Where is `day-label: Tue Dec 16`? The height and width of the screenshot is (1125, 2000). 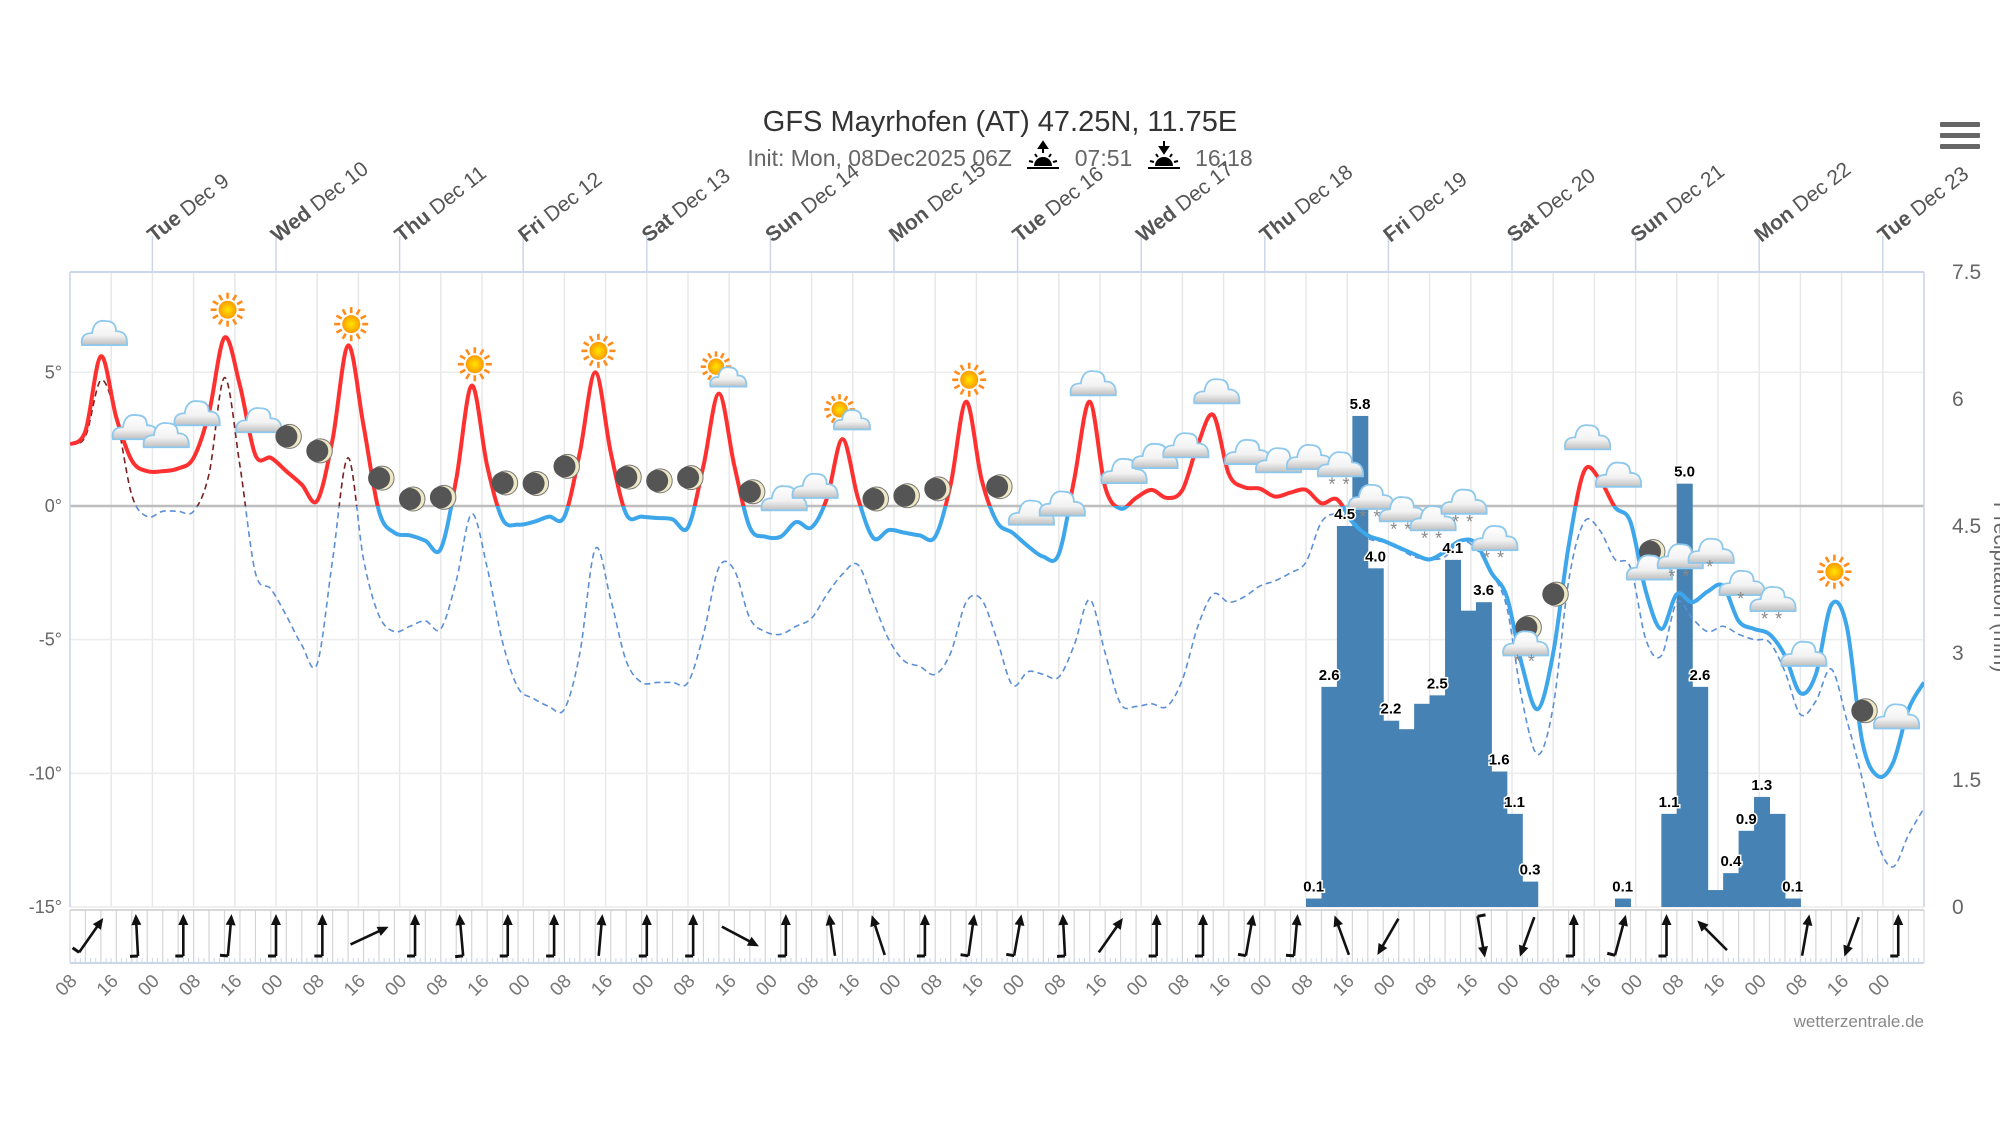 day-label: Tue Dec 16 is located at coordinates (1058, 204).